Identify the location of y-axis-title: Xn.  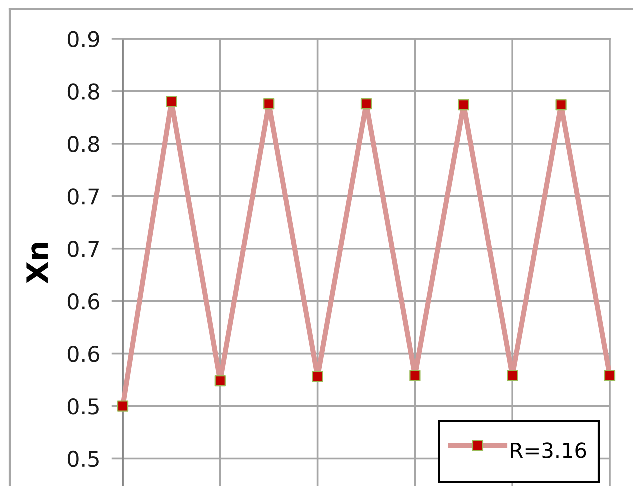
(37, 263).